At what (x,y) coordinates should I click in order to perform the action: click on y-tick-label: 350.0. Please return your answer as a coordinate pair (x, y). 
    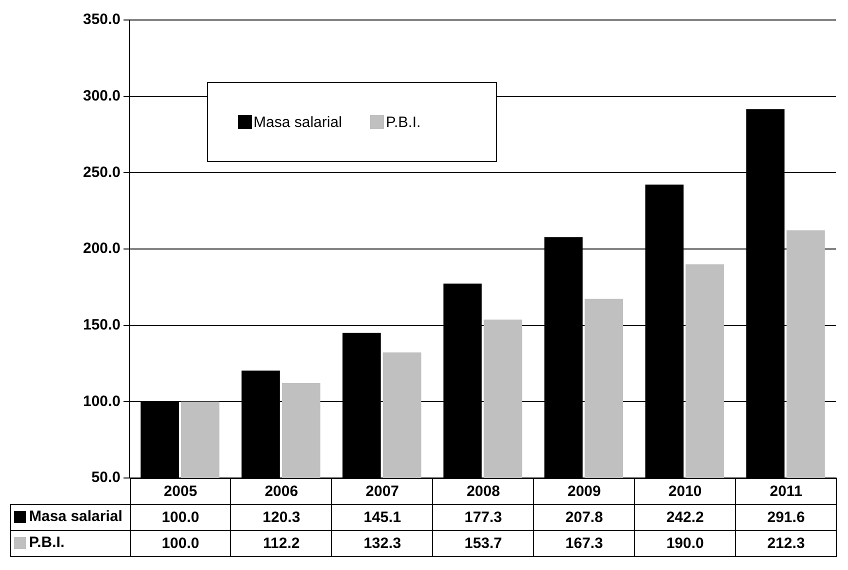
    Looking at the image, I should click on (101, 19).